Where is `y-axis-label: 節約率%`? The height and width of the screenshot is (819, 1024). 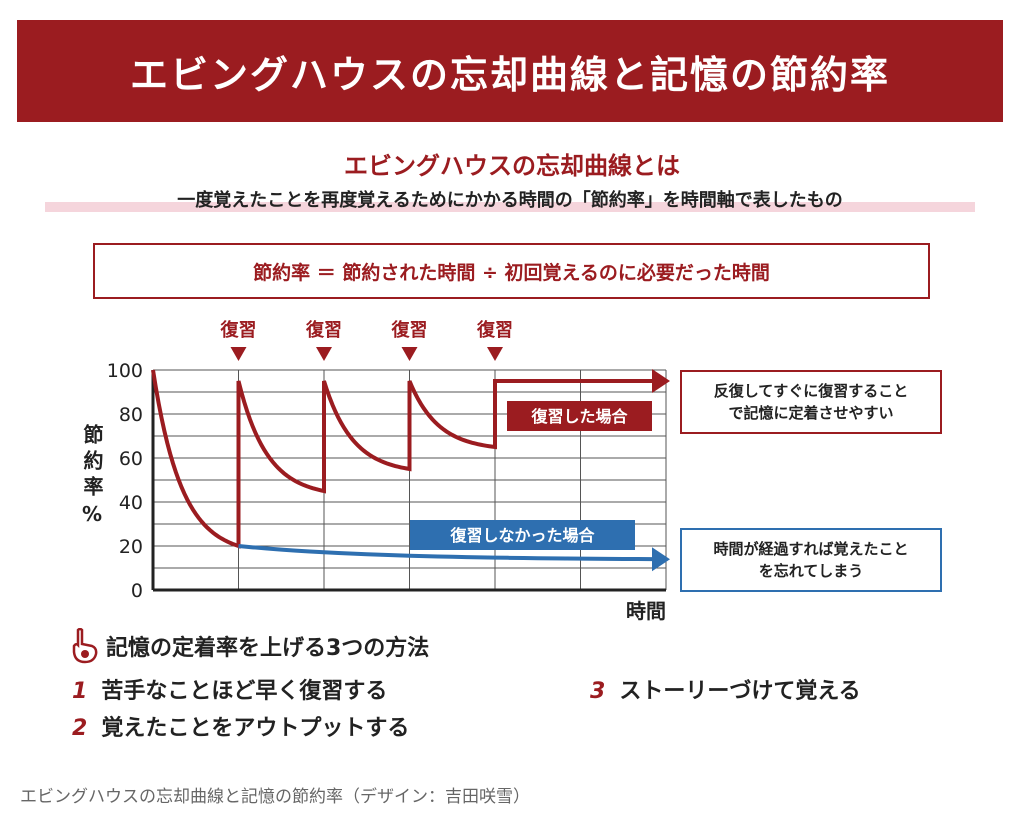
y-axis-label: 節約率% is located at coordinates (92, 478).